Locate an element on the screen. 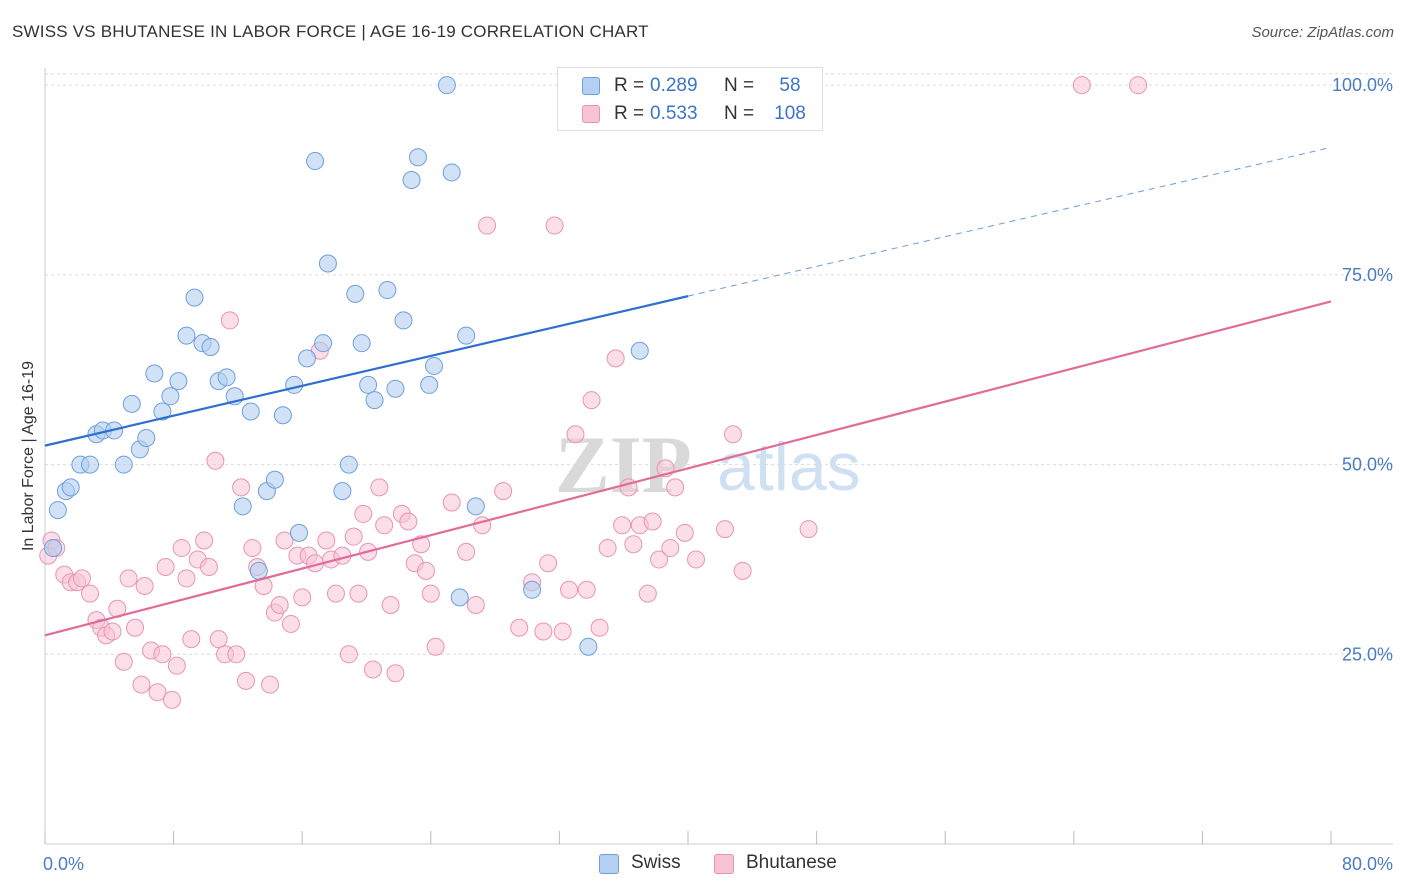  y-tick-label: 75.0% is located at coordinates (1367, 275).